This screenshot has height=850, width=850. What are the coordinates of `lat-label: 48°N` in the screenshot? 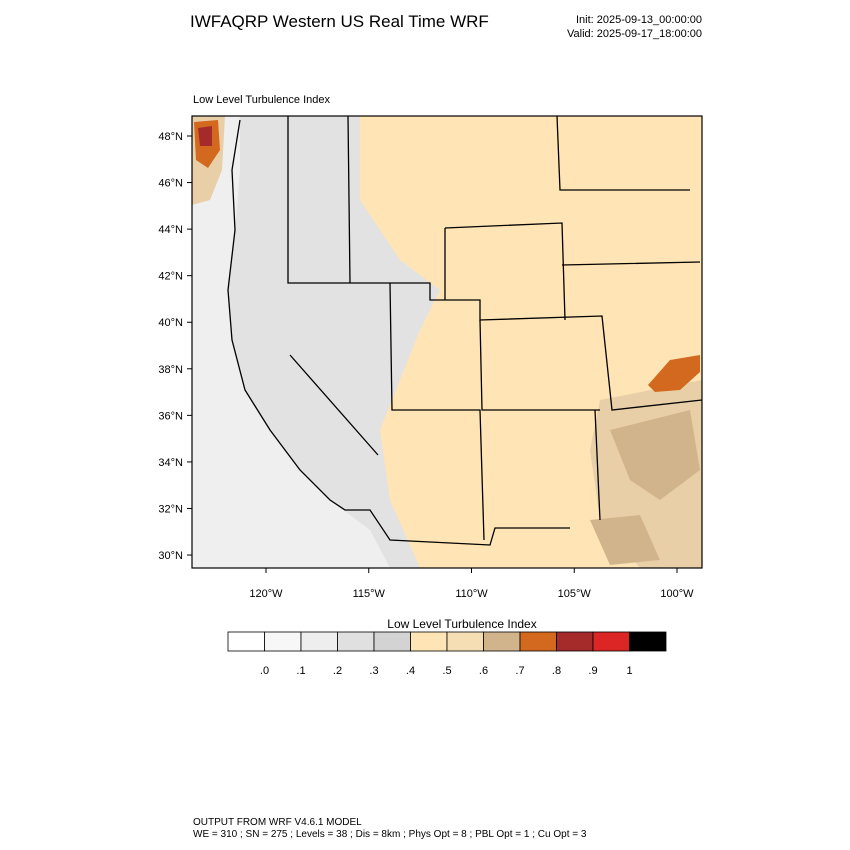 It's located at (170, 137).